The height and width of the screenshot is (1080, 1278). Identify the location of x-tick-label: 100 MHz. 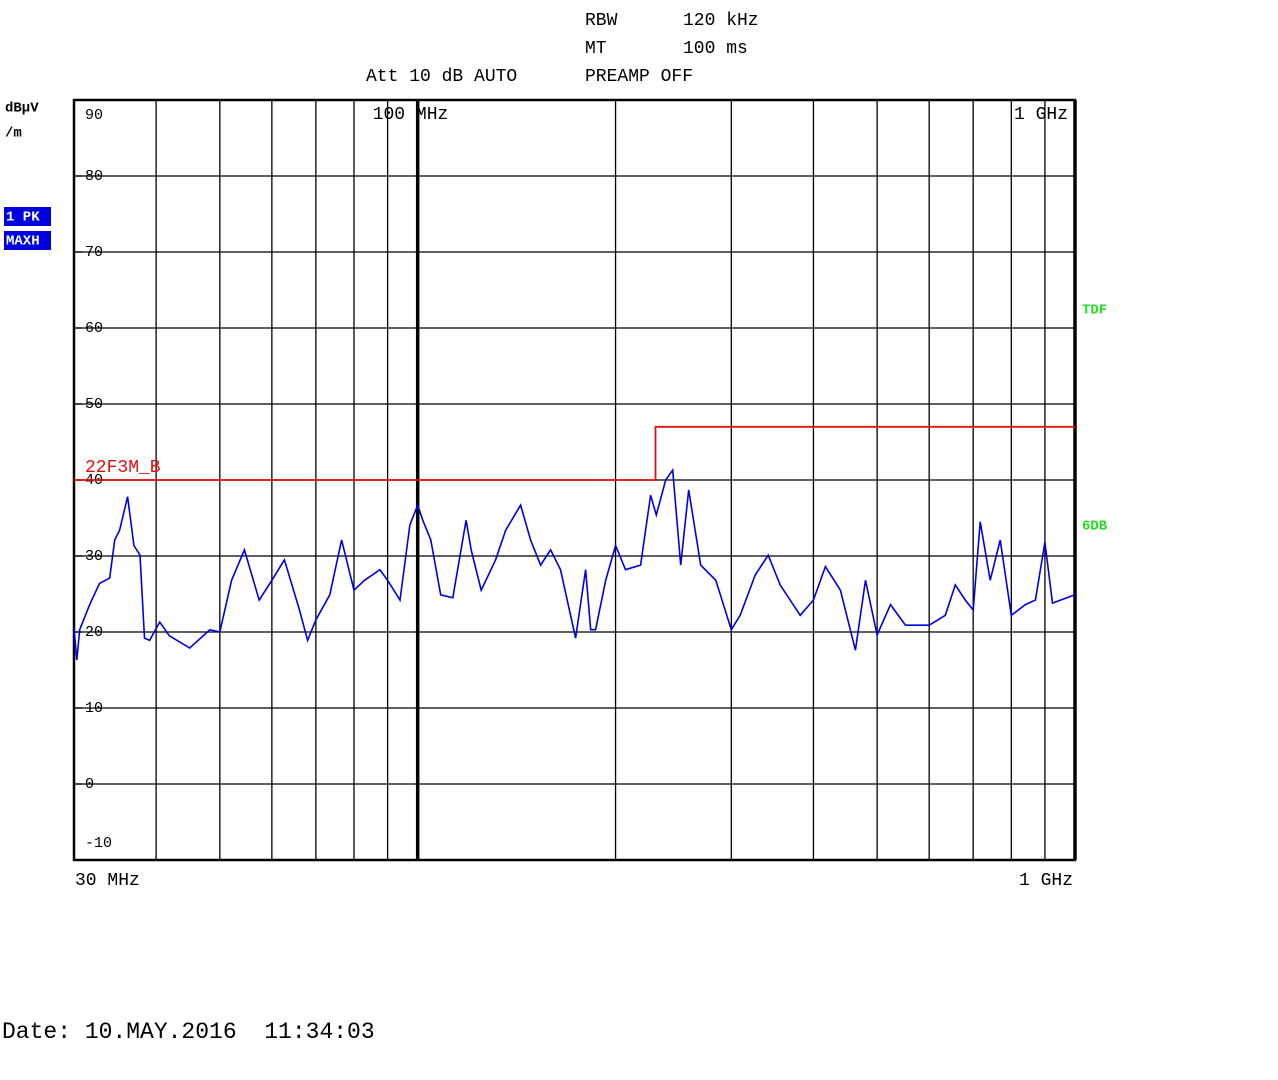
(411, 115).